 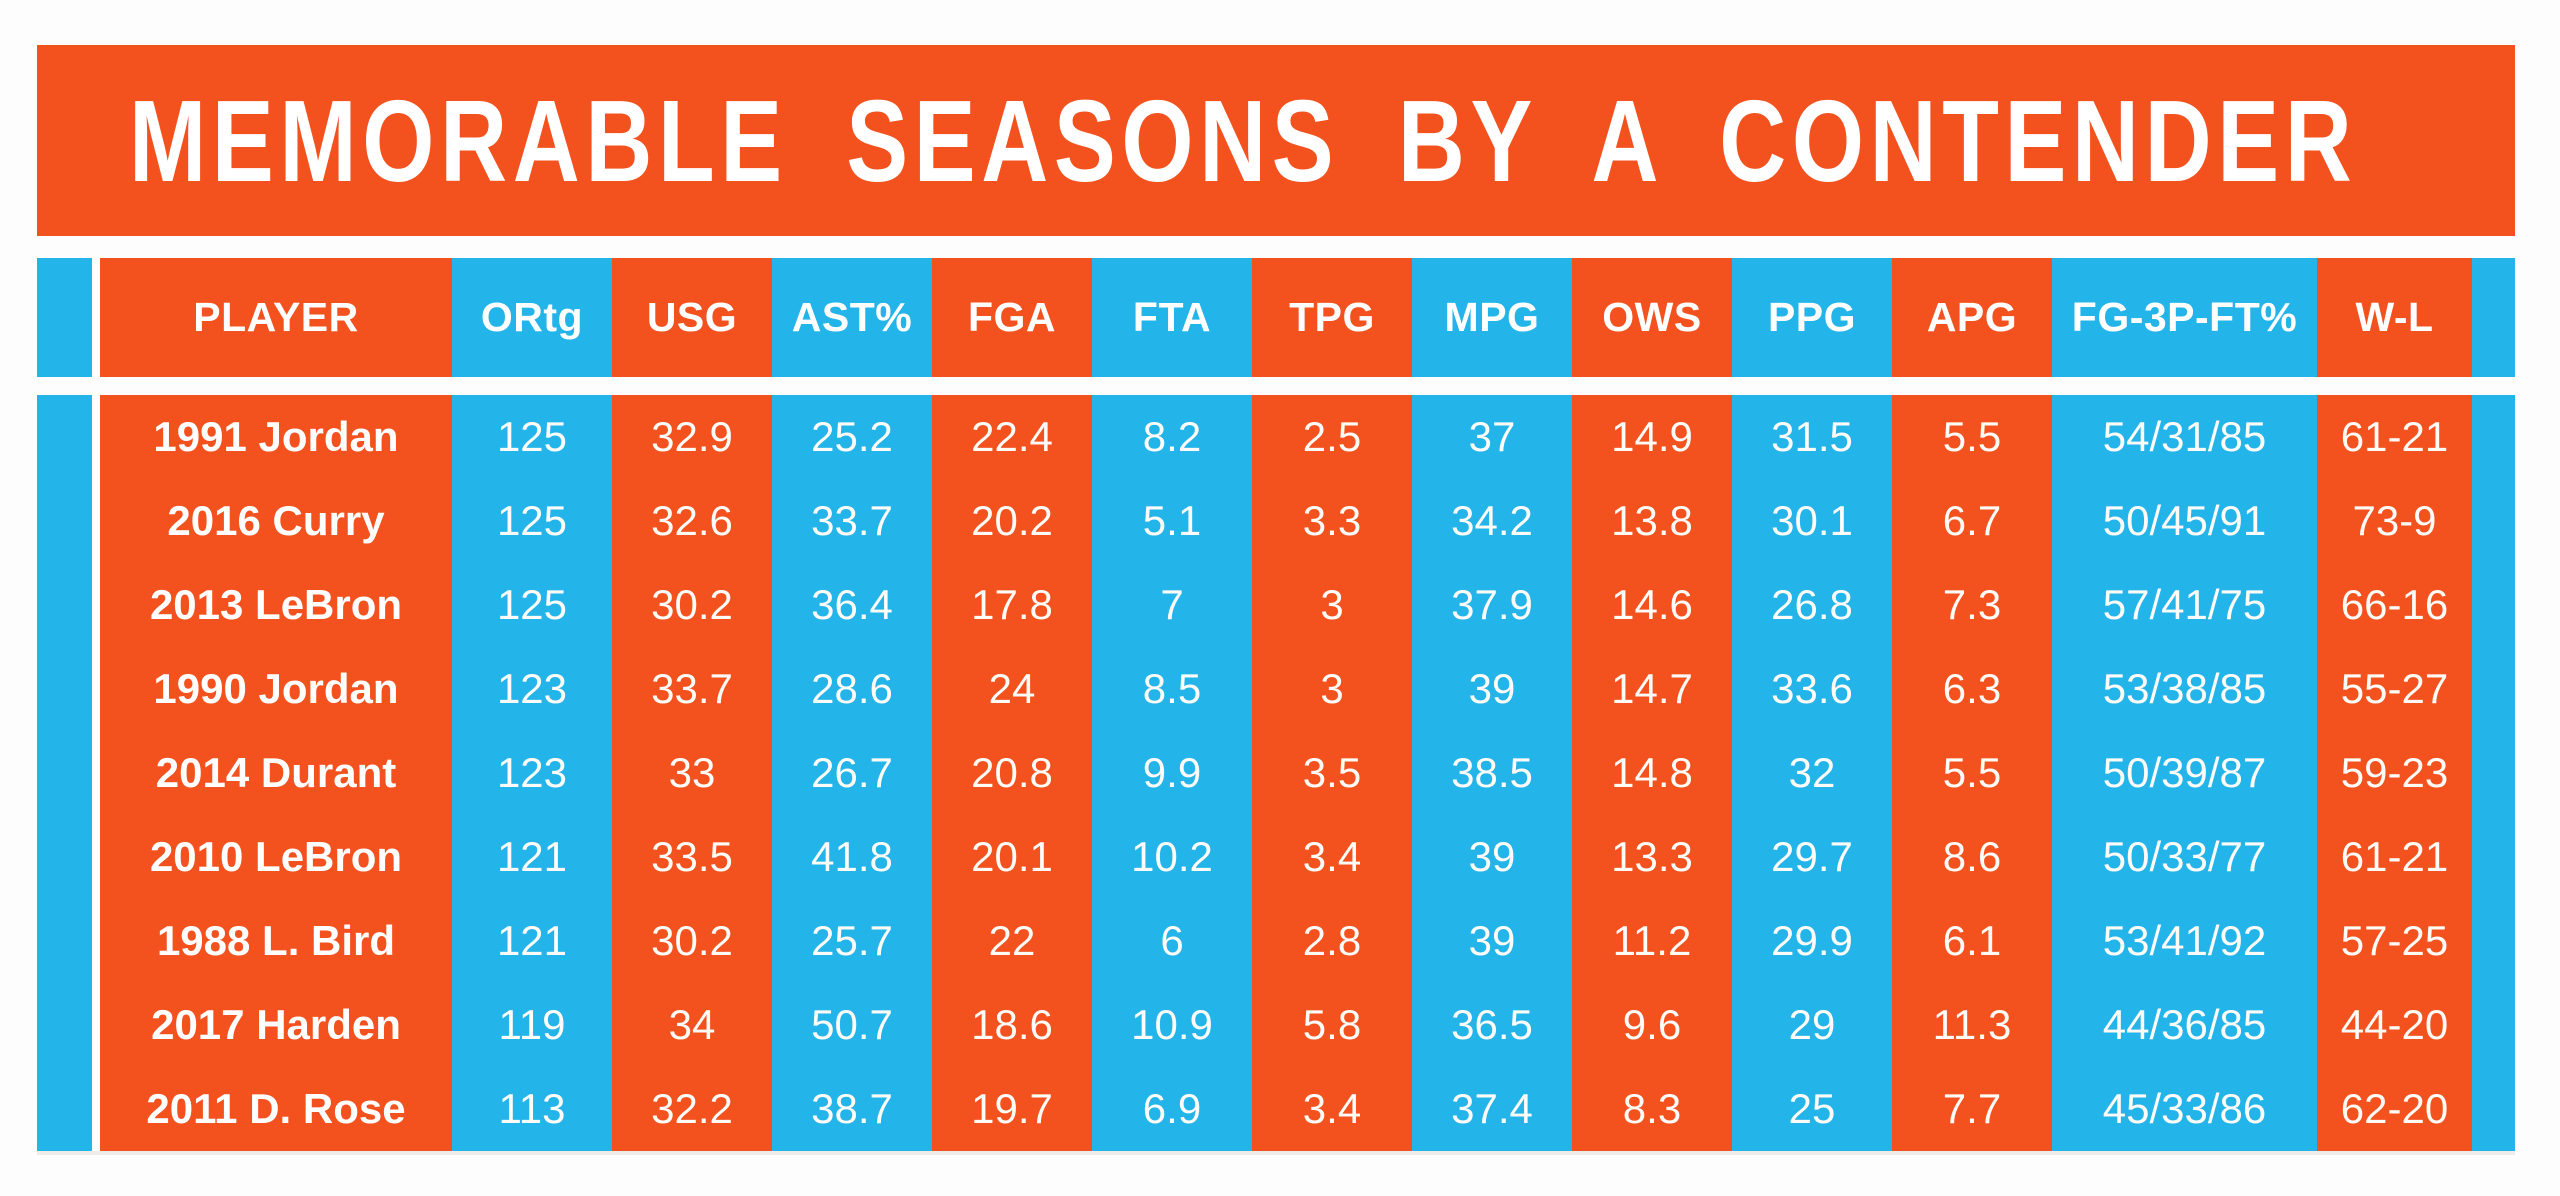 I want to click on value-cell-text: 26.8, so click(x=1812, y=604).